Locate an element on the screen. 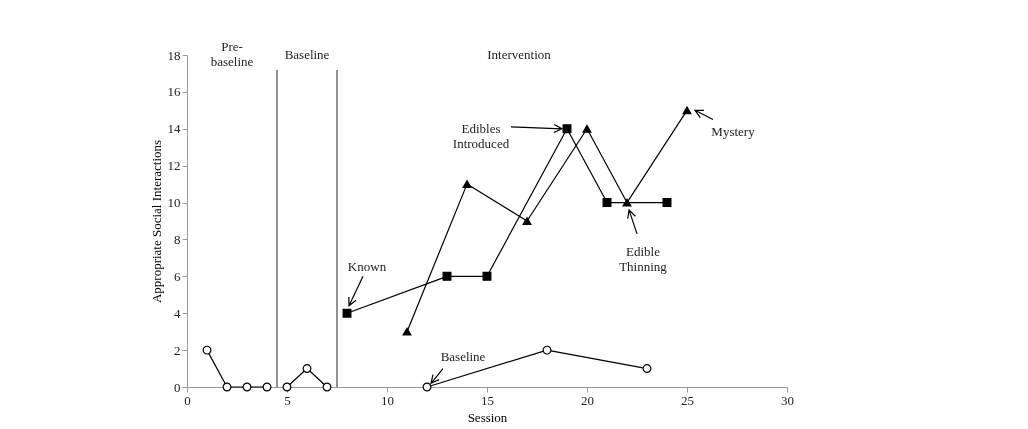 The image size is (1028, 429). series-label: Baseline is located at coordinates (463, 357).